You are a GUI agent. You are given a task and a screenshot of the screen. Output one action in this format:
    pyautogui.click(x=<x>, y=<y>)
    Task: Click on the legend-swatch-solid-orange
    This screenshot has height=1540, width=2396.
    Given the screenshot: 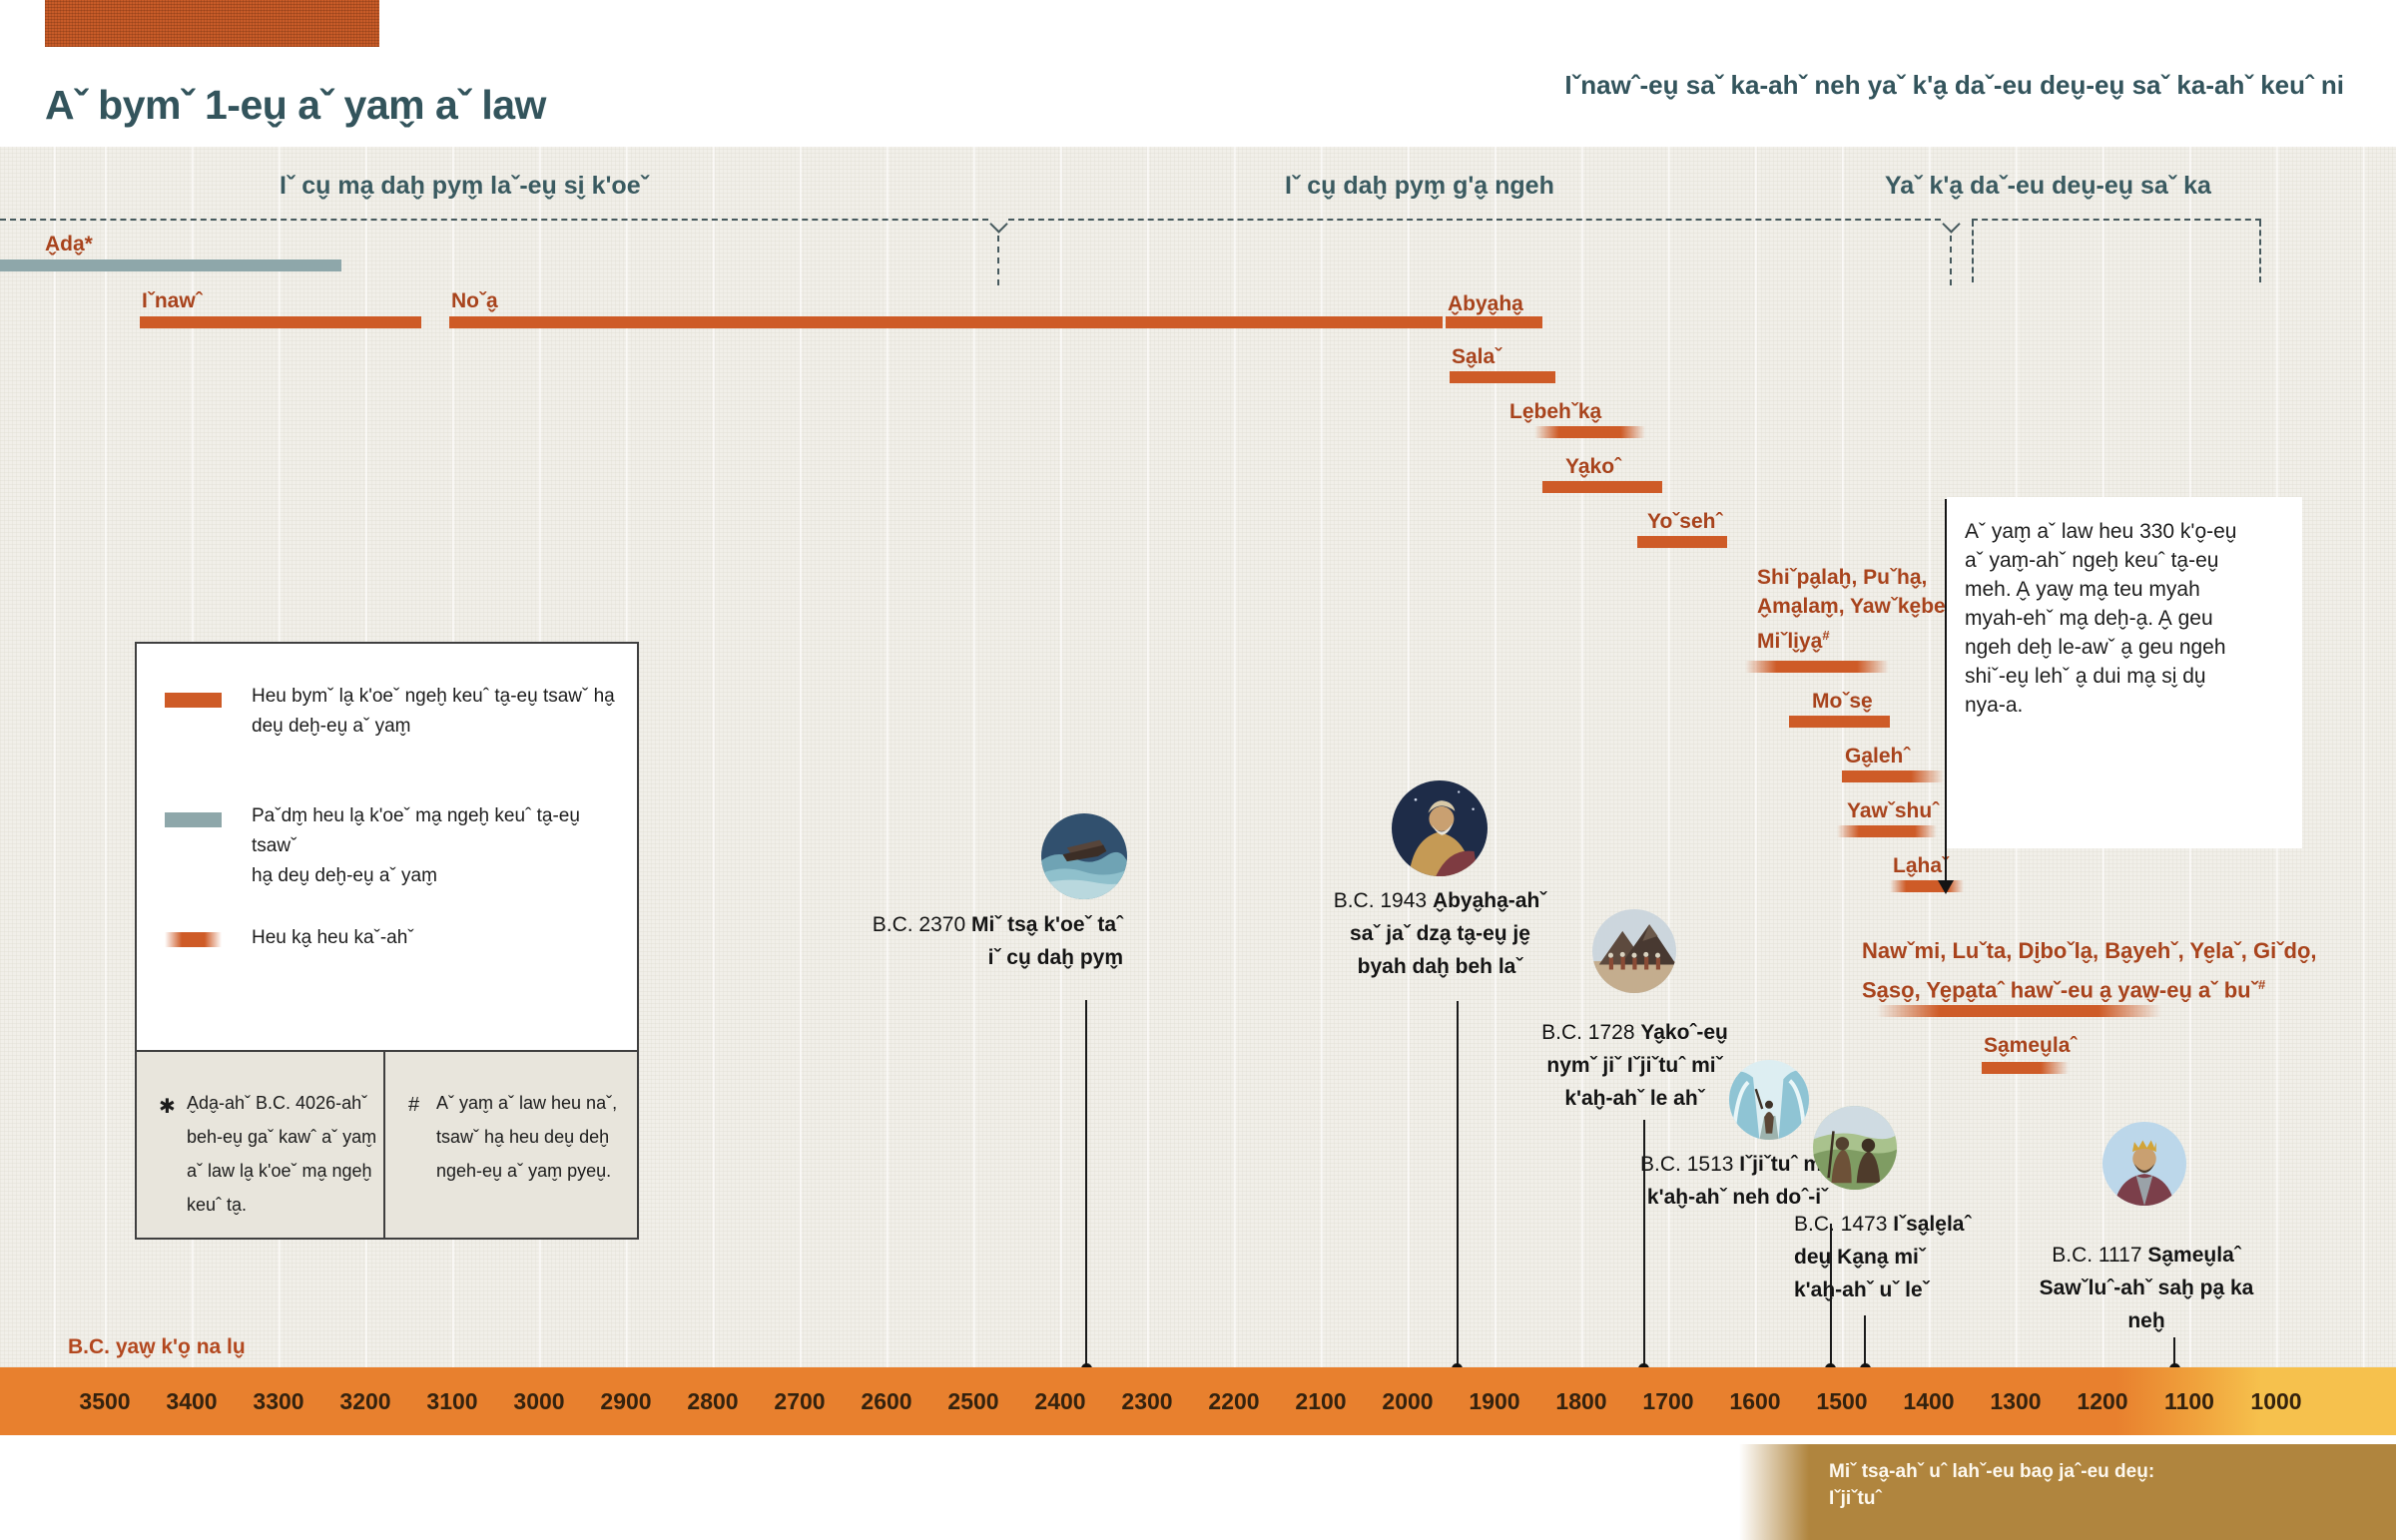 What is the action you would take?
    pyautogui.click(x=193, y=700)
    